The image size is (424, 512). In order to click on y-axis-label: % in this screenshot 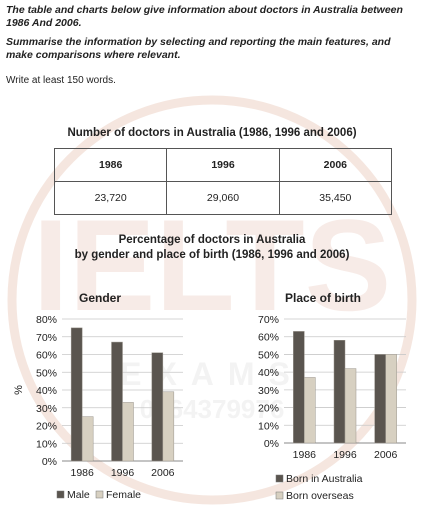, I will do `click(19, 390)`.